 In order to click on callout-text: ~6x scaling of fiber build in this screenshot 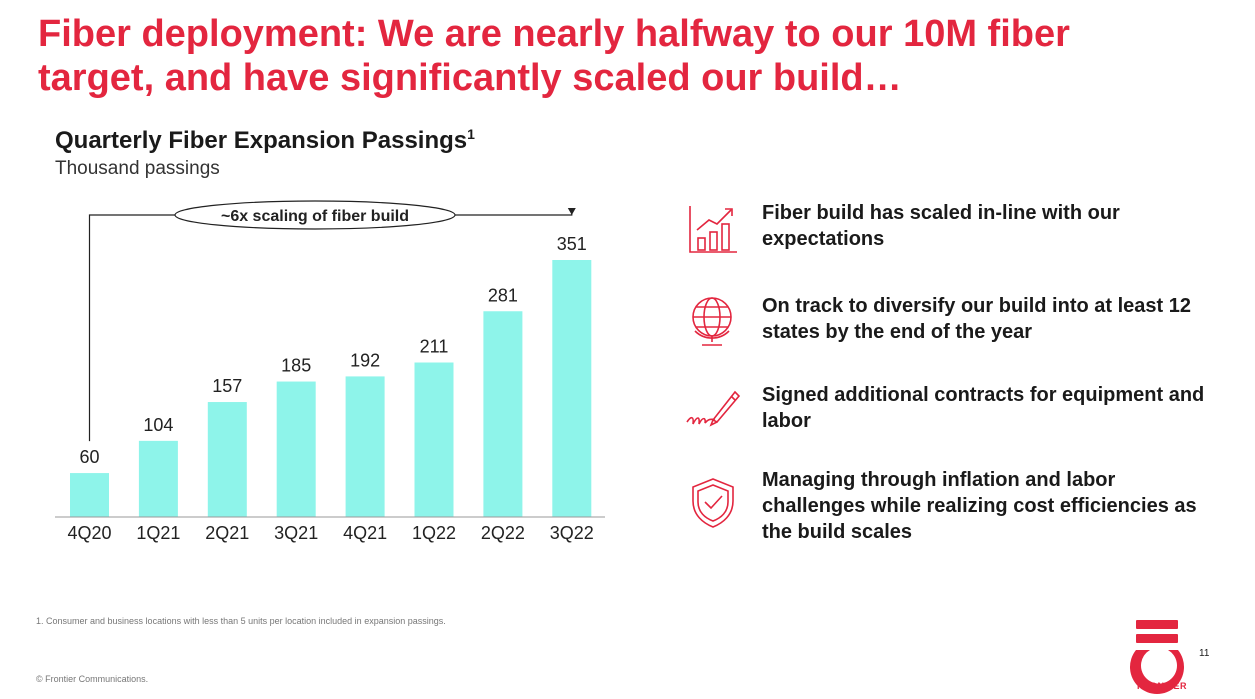, I will do `click(315, 216)`.